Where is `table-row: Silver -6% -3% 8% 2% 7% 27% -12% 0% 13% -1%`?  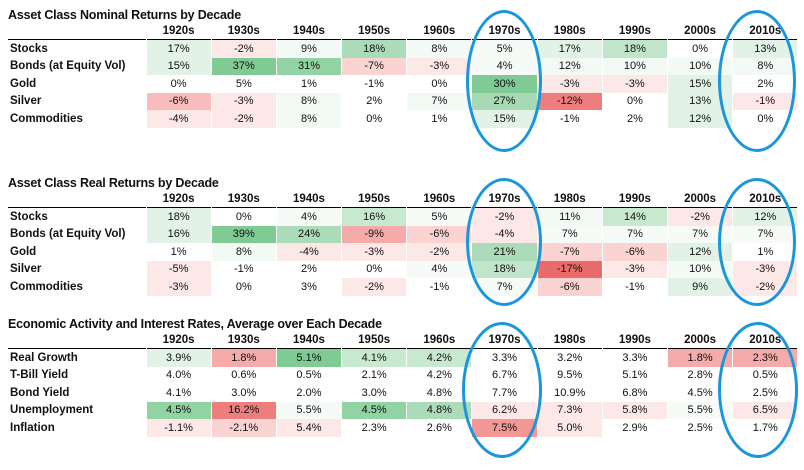 table-row: Silver -6% -3% 8% 2% 7% 27% -12% 0% 13% -1% is located at coordinates (403, 101).